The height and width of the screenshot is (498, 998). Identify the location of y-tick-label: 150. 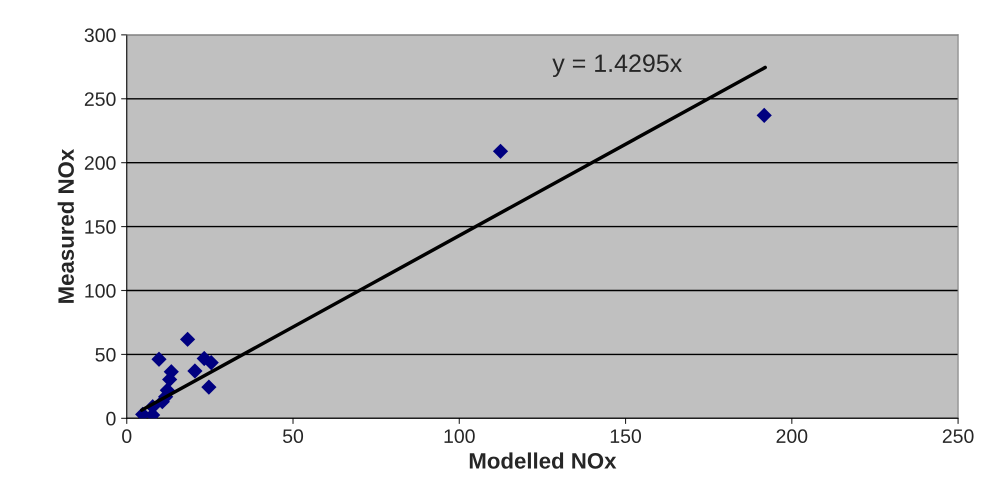
(100, 227).